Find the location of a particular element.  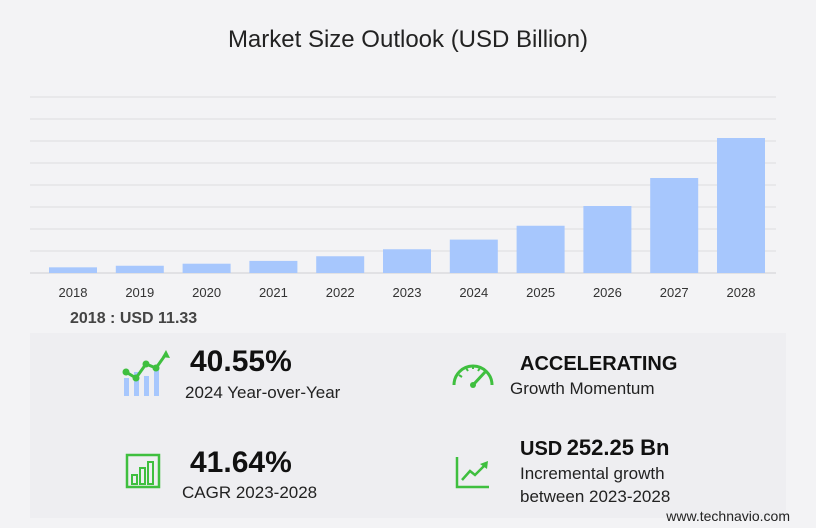

bar-2018 is located at coordinates (73, 270).